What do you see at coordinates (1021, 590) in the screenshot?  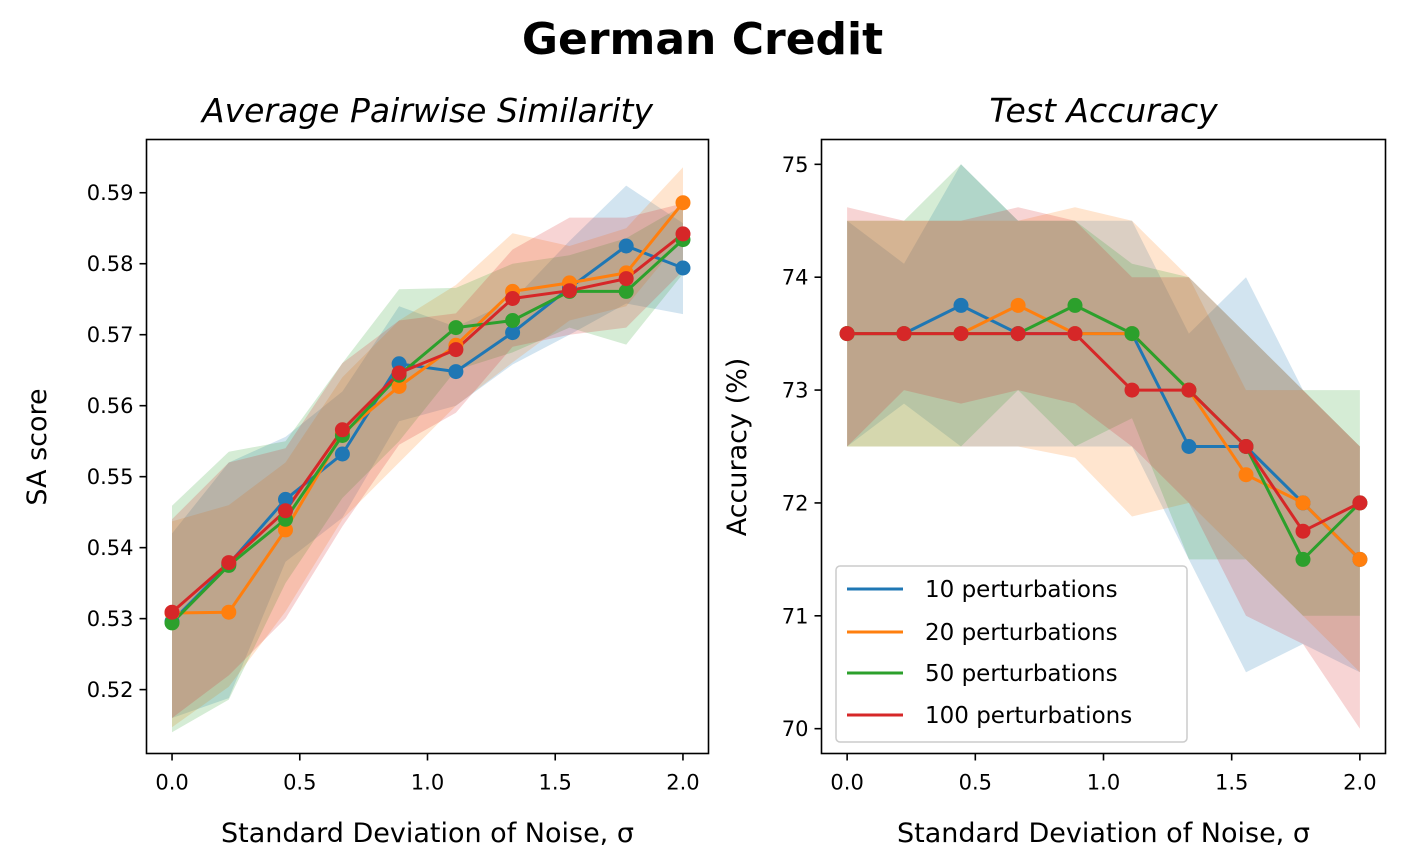 I see `legend-label: 10 perturbations` at bounding box center [1021, 590].